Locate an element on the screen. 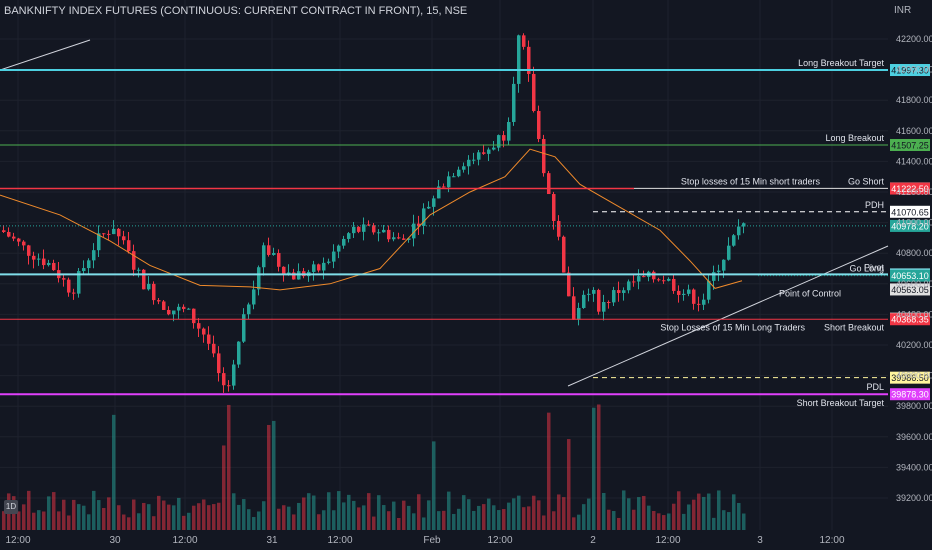  price-tag-text: 40653.10 is located at coordinates (910, 276).